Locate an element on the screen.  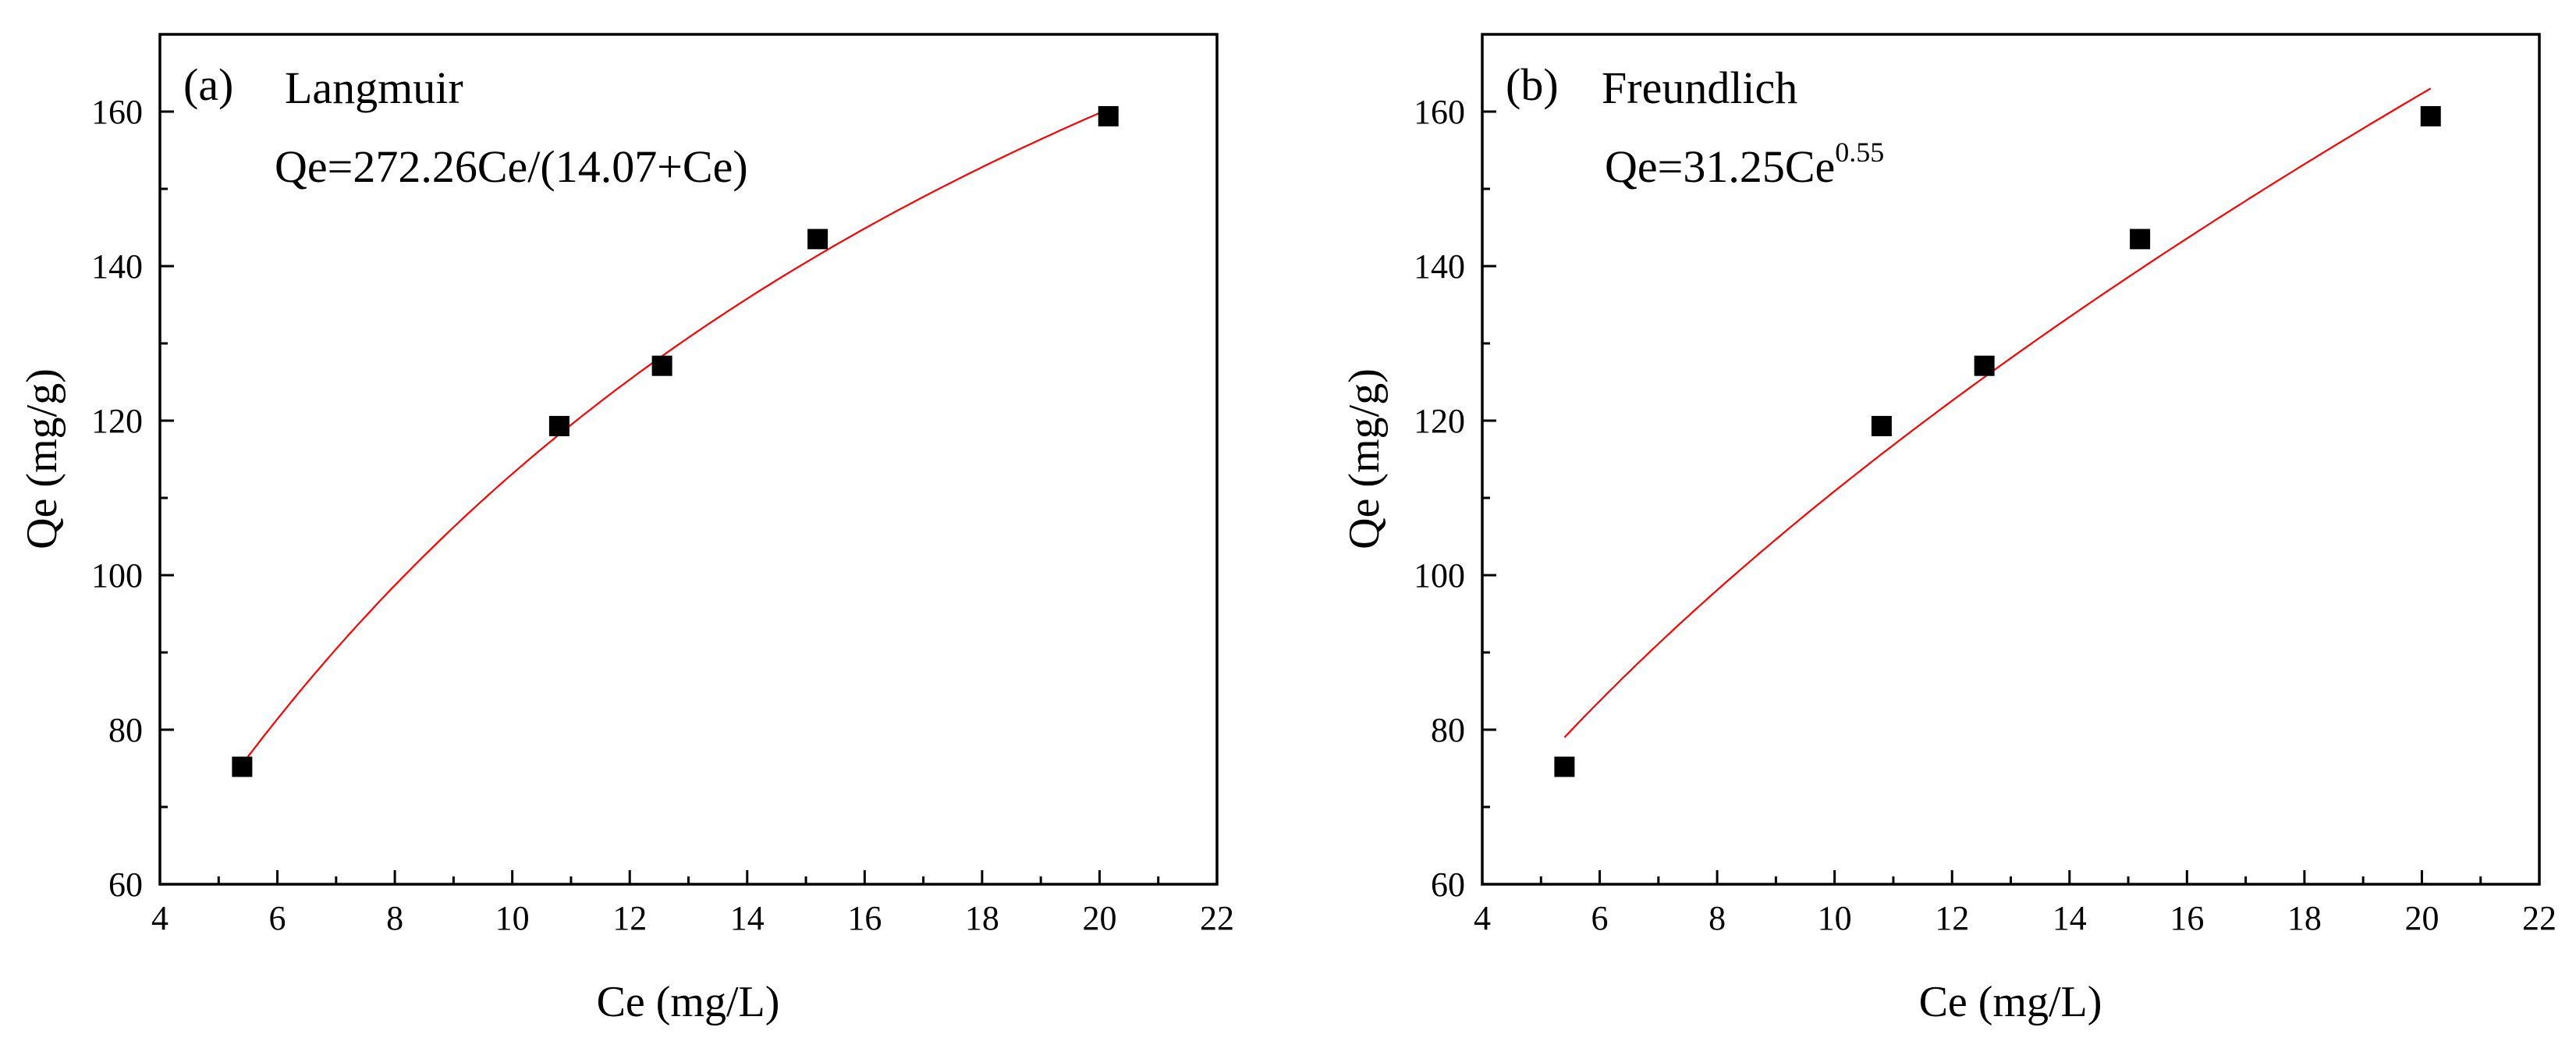
equation-exponent: 0.55 is located at coordinates (1859, 152).